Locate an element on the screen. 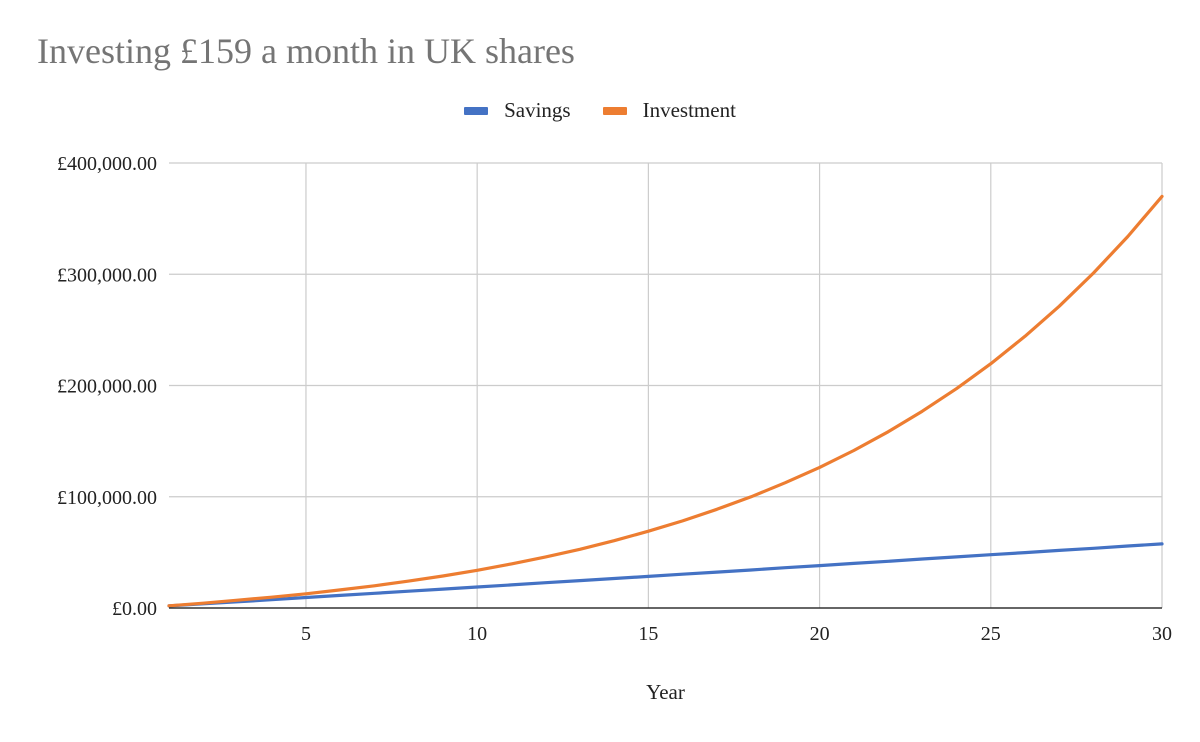 The width and height of the screenshot is (1200, 742). x-tick-label-5: 30 is located at coordinates (1162, 634).